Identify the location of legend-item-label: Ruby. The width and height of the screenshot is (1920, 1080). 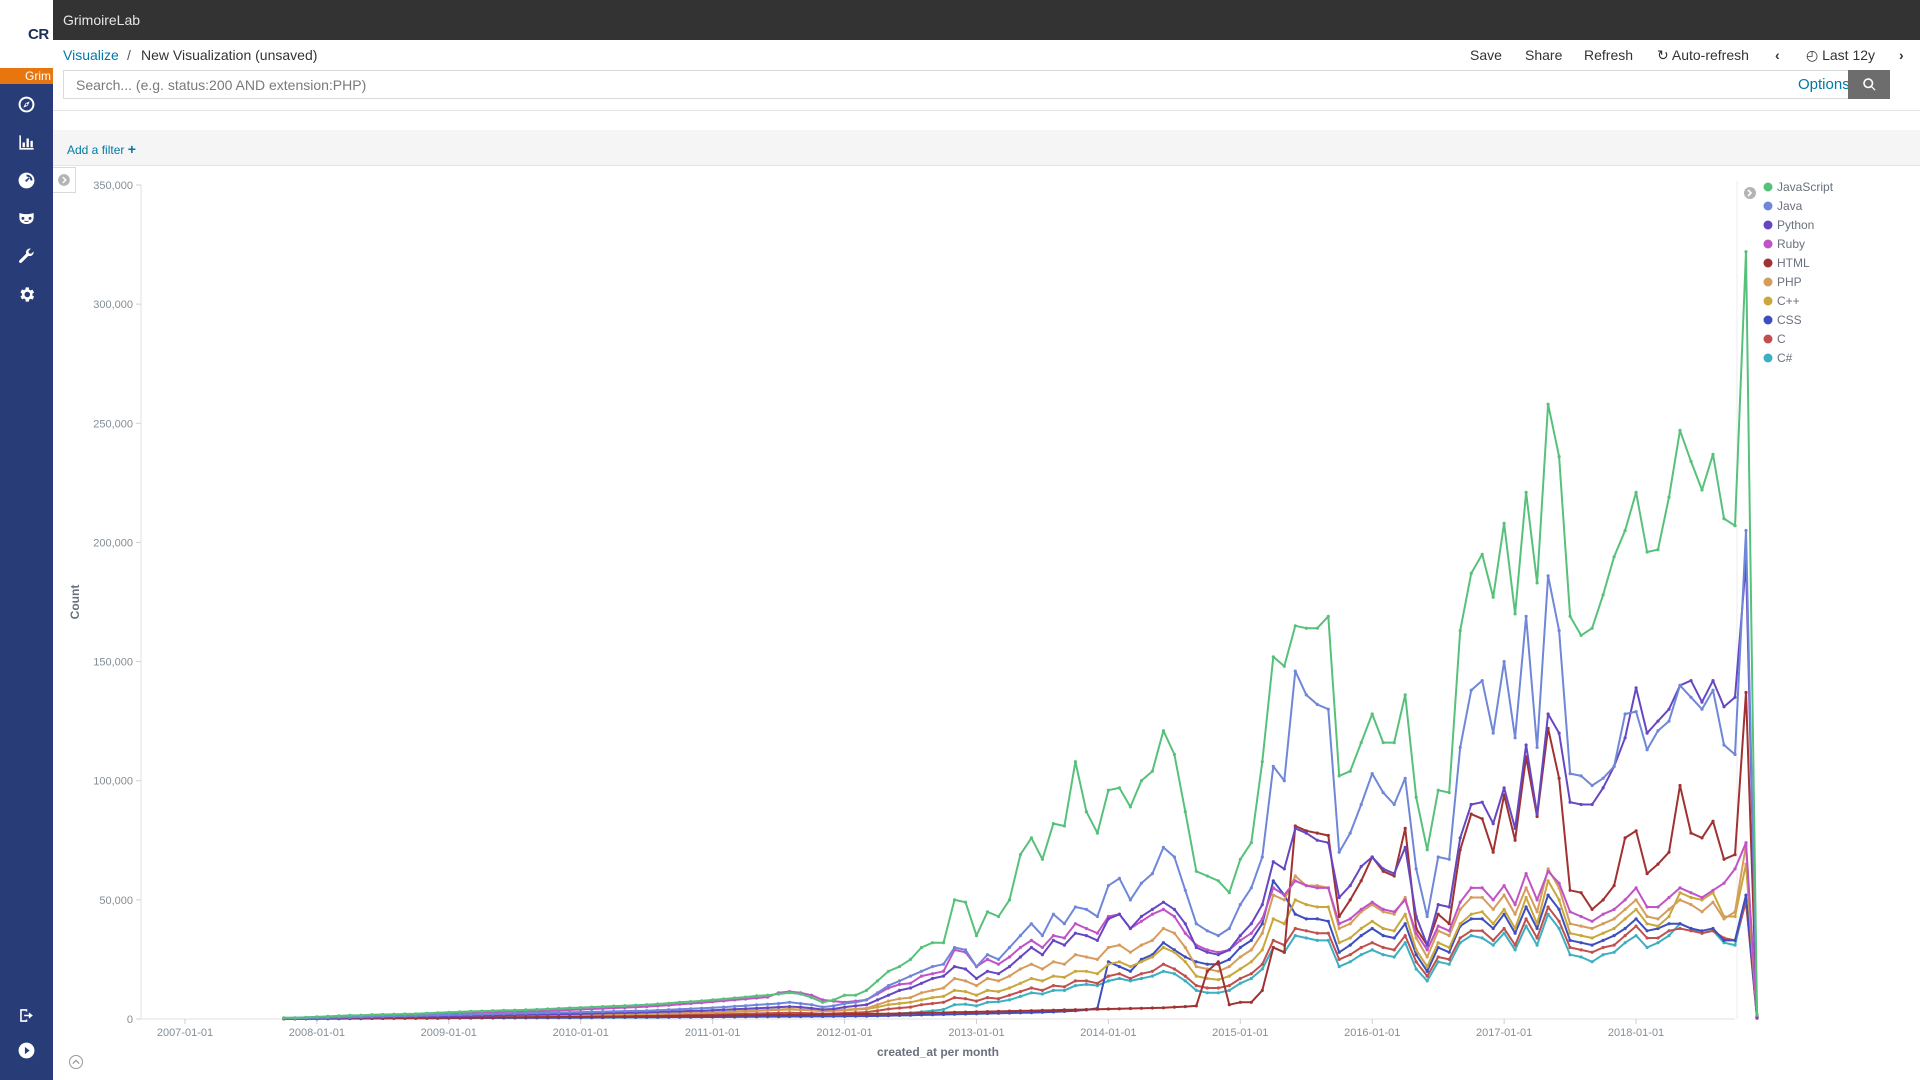
(1791, 244).